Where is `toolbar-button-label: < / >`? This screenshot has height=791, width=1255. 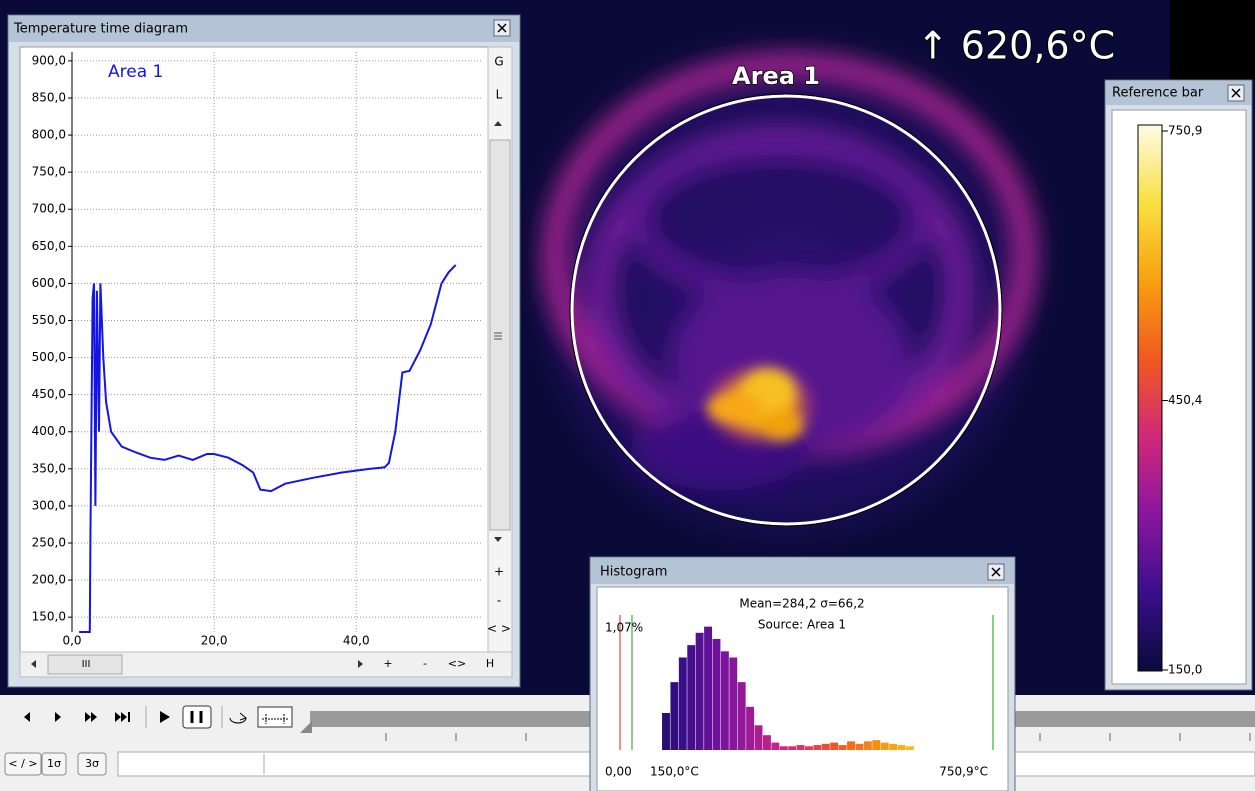
toolbar-button-label: < / > is located at coordinates (22, 763).